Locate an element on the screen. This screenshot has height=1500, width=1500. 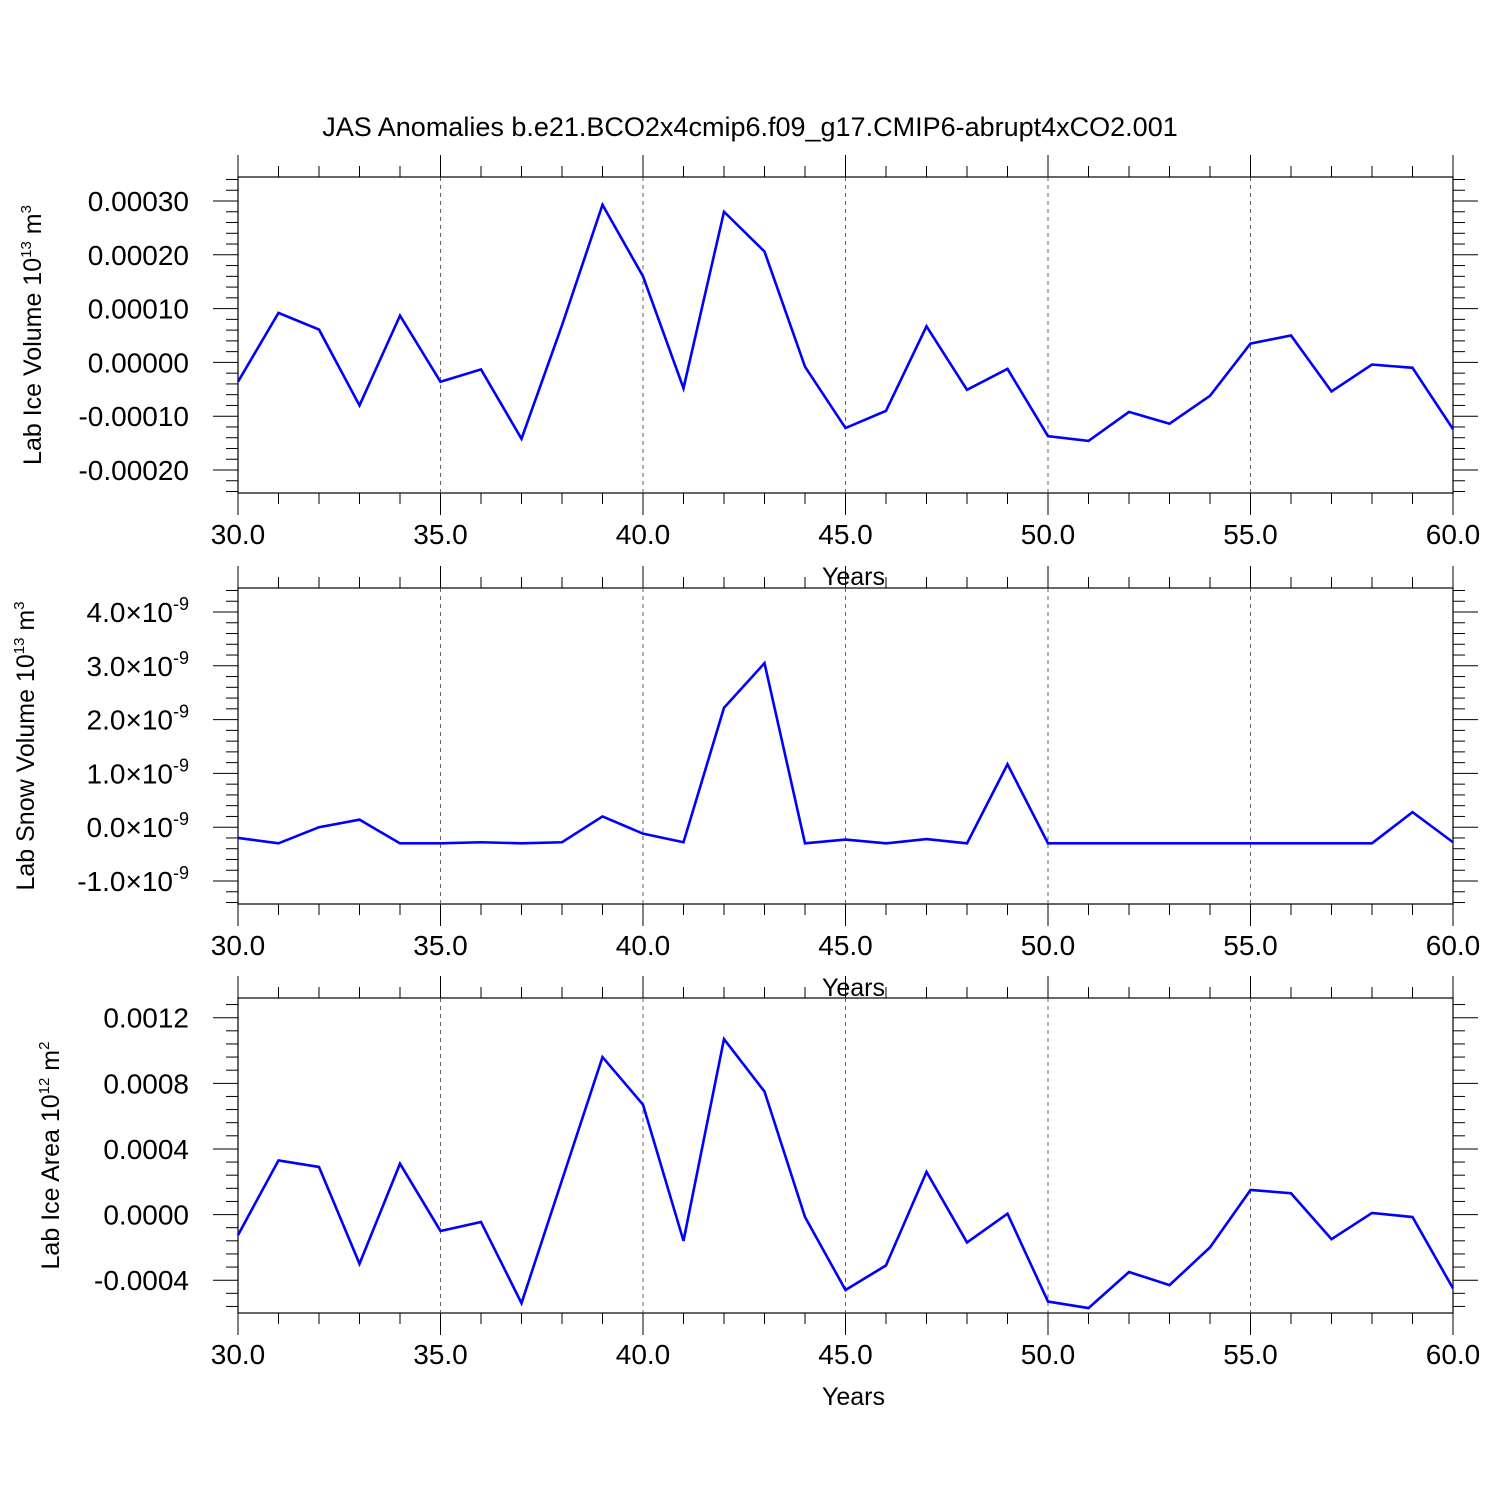
y-tick-label: 0.00020 is located at coordinates (138, 255).